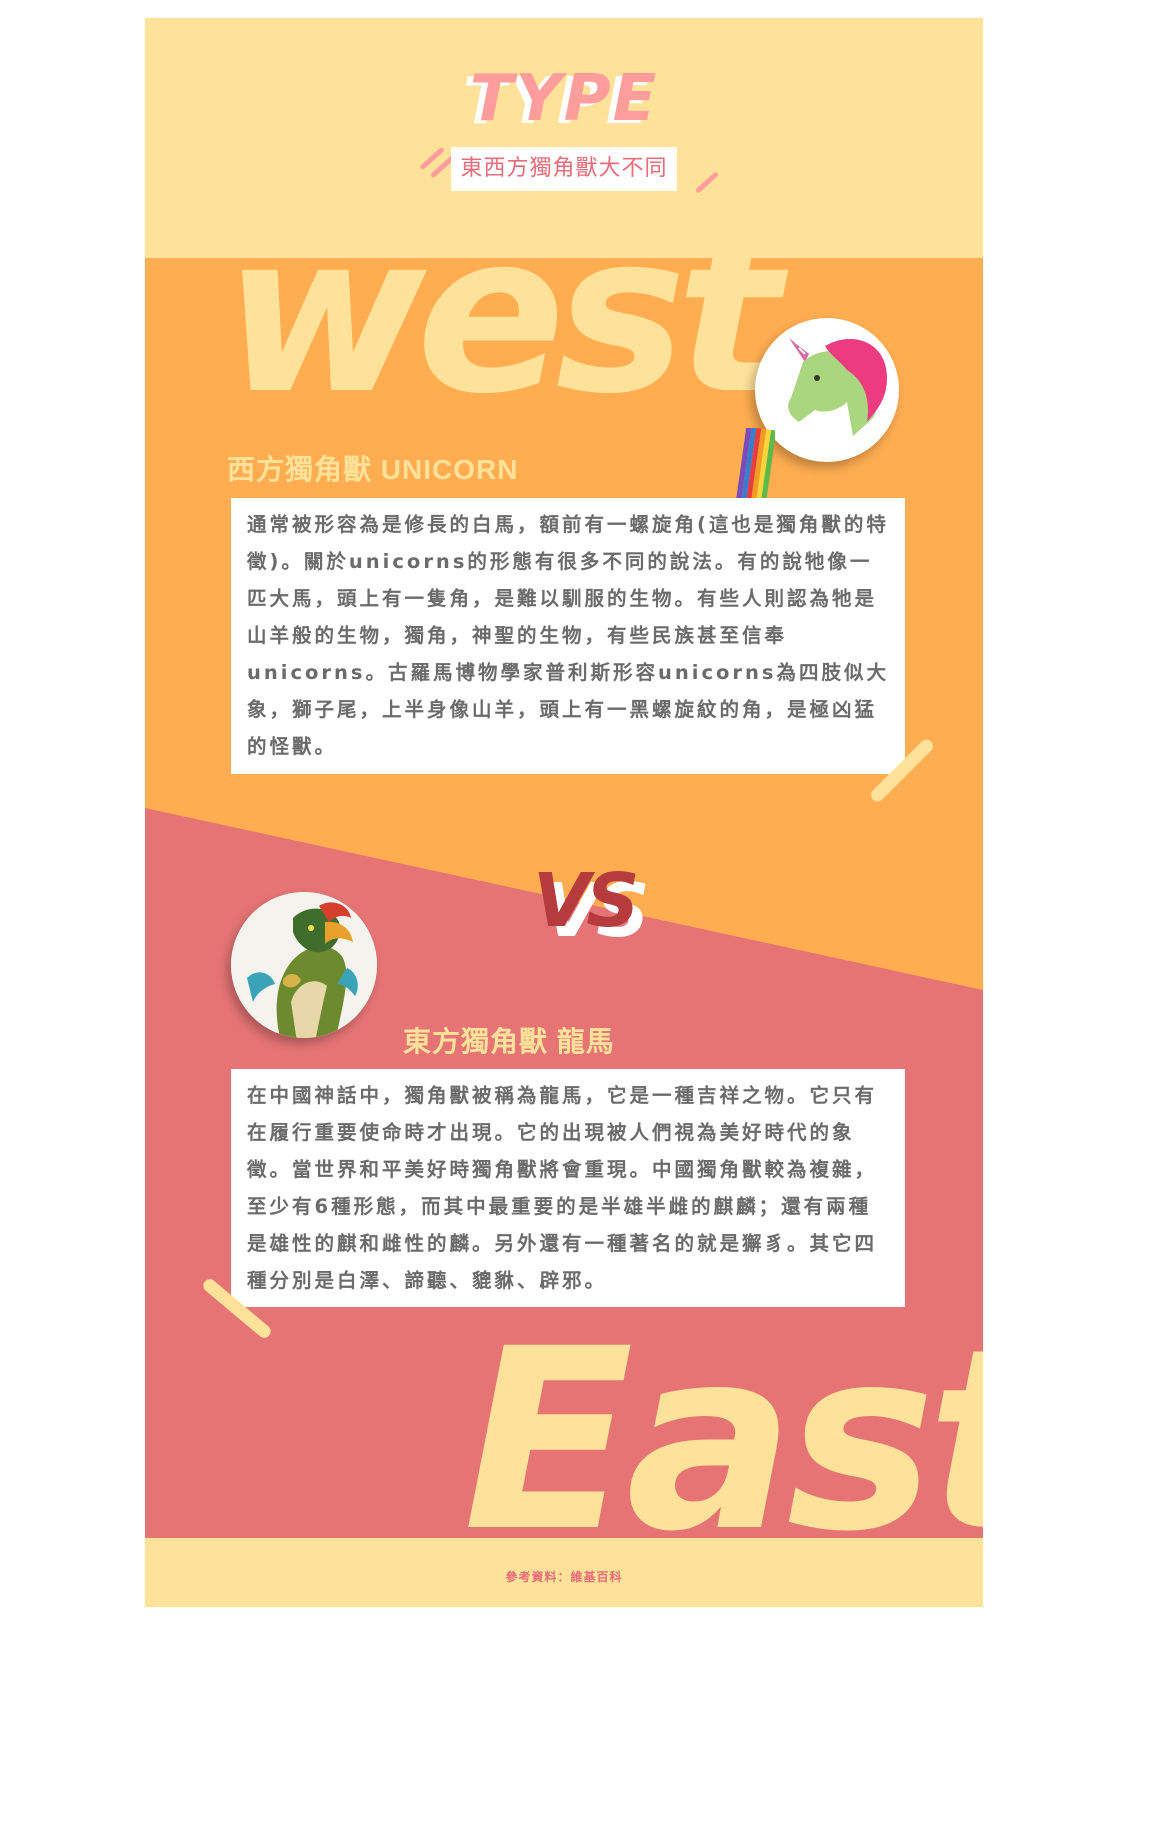 The image size is (1149, 1826). I want to click on unicorn-avatar, so click(827, 390).